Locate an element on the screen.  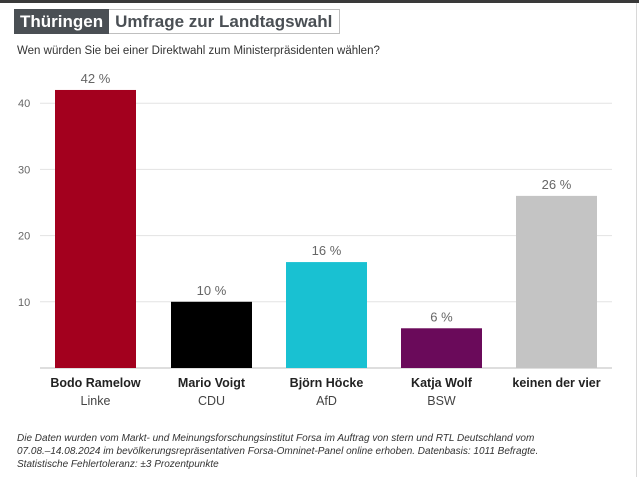
category-label: Bodo Ramelow is located at coordinates (95, 383).